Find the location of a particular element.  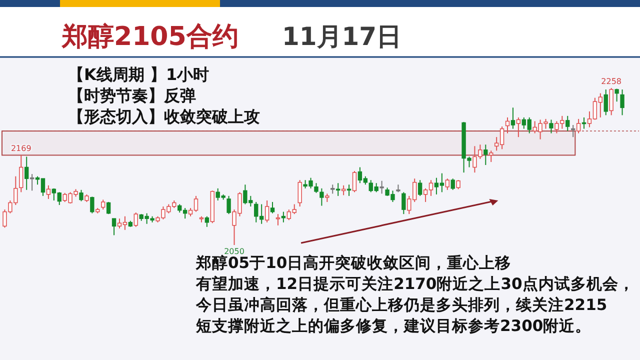

annotation: 【时势节奏】反弹 is located at coordinates (132, 95).